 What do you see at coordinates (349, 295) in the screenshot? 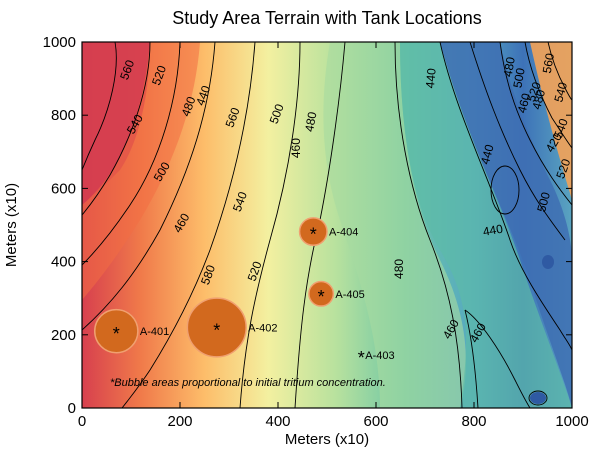
I see `tank-label: A-405` at bounding box center [349, 295].